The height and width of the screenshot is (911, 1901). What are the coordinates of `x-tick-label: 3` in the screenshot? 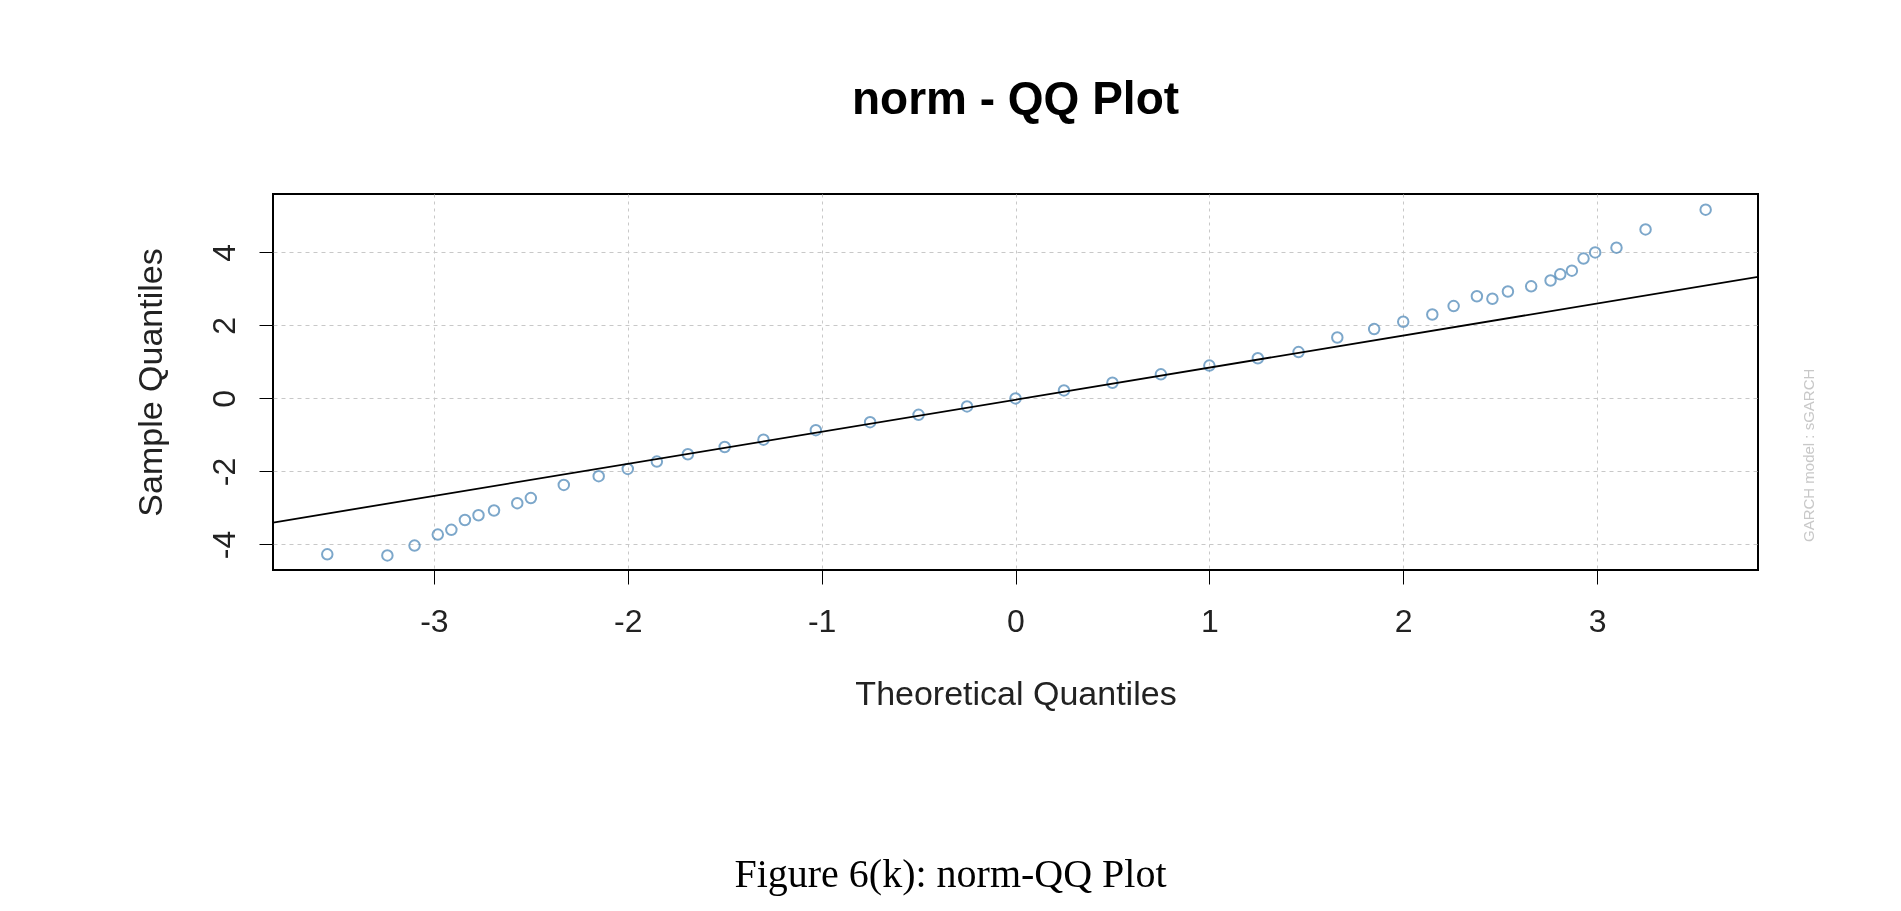 It's located at (1597, 620).